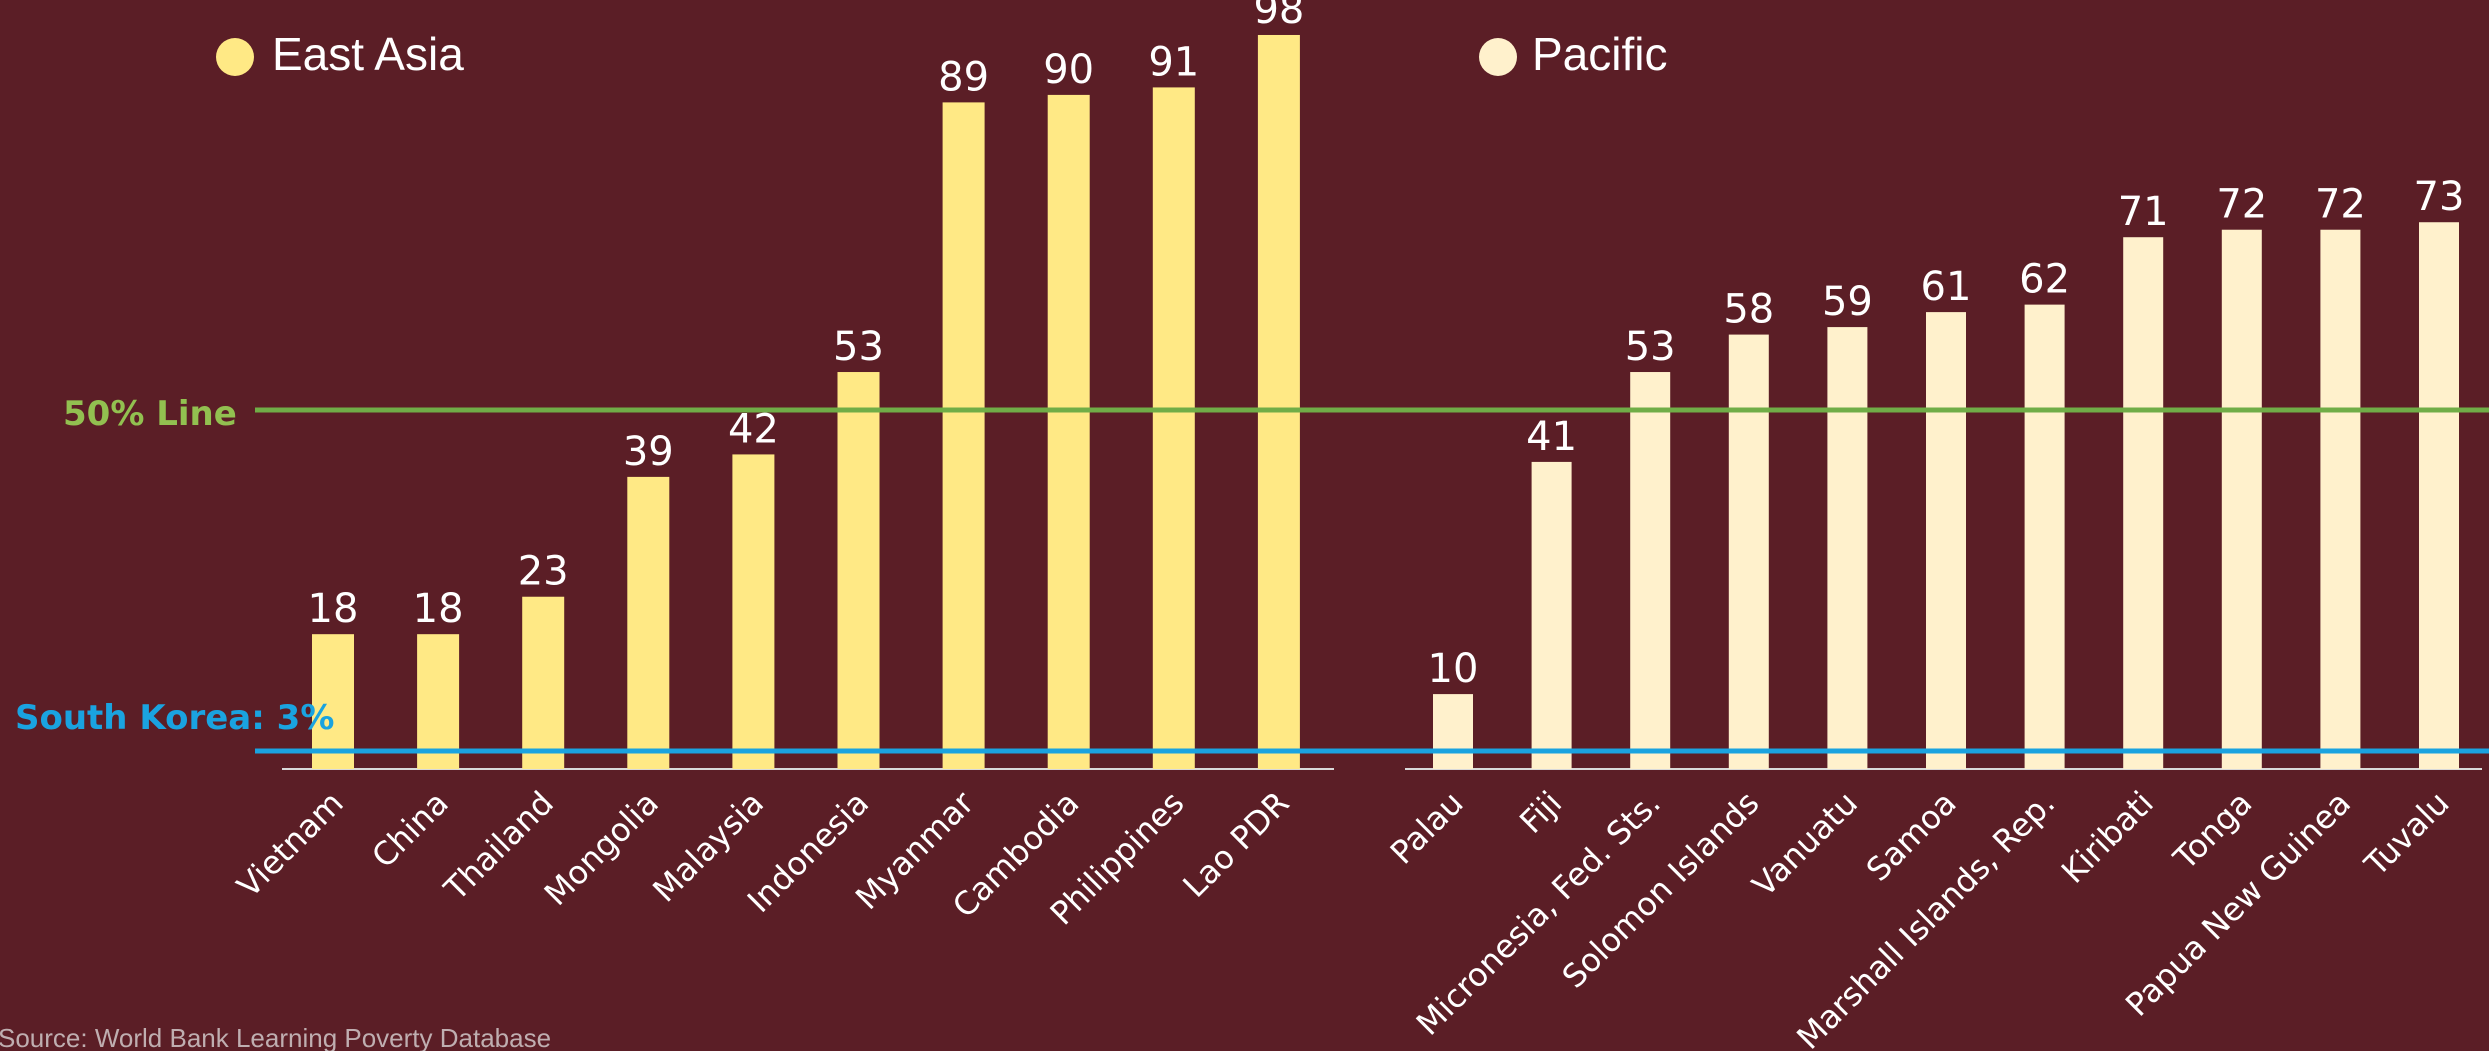 The width and height of the screenshot is (2489, 1051). Describe the element at coordinates (1453, 669) in the screenshot. I see `data-label: 10` at that location.